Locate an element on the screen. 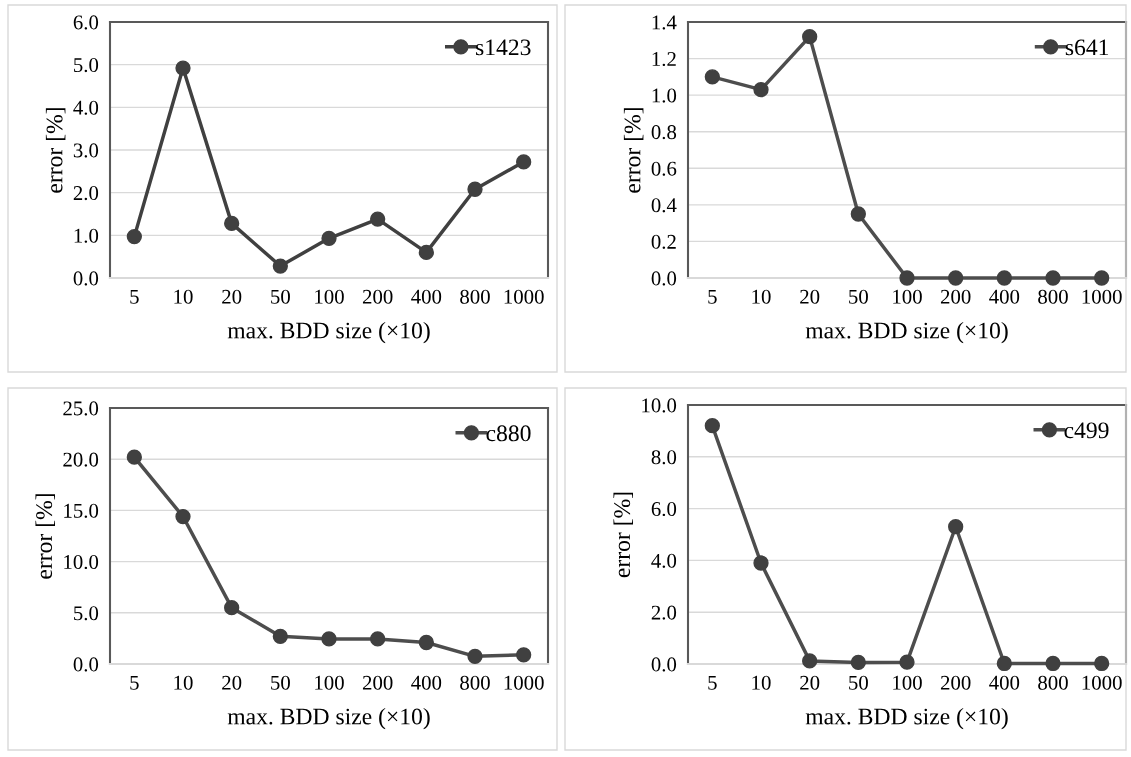  y-tick-label: 0.2 is located at coordinates (663, 241).